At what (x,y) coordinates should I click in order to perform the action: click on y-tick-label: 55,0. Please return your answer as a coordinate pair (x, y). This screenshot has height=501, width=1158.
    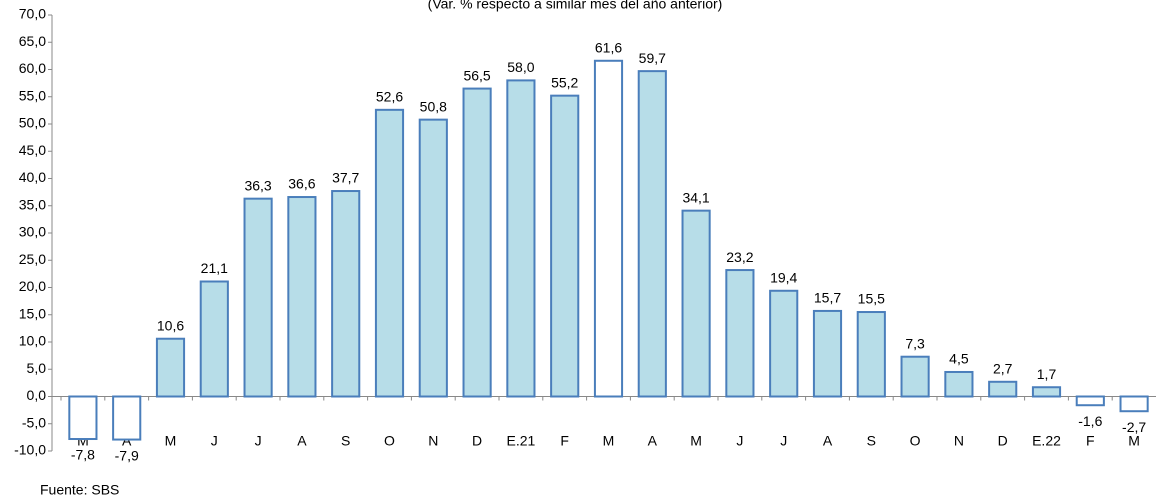
    Looking at the image, I should click on (32, 95).